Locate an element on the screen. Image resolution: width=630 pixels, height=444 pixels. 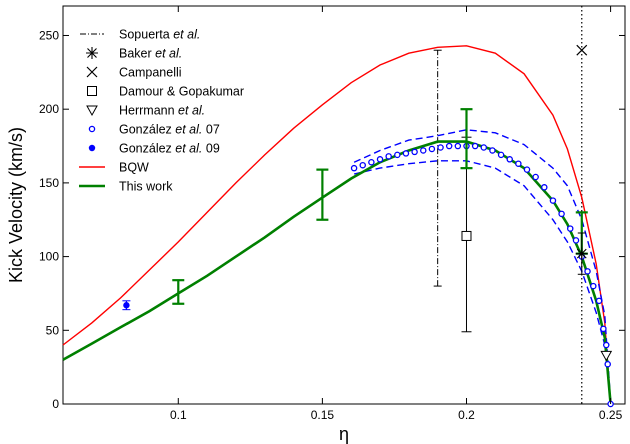
legend-entry-campanelli: Campanelli is located at coordinates (134, 73).